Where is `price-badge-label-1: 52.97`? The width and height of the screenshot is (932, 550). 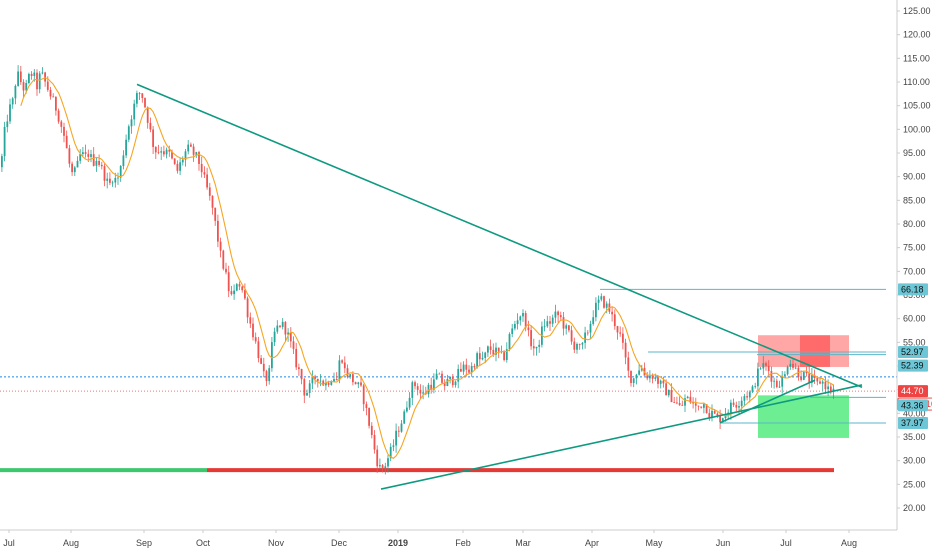
price-badge-label-1: 52.97 is located at coordinates (912, 352).